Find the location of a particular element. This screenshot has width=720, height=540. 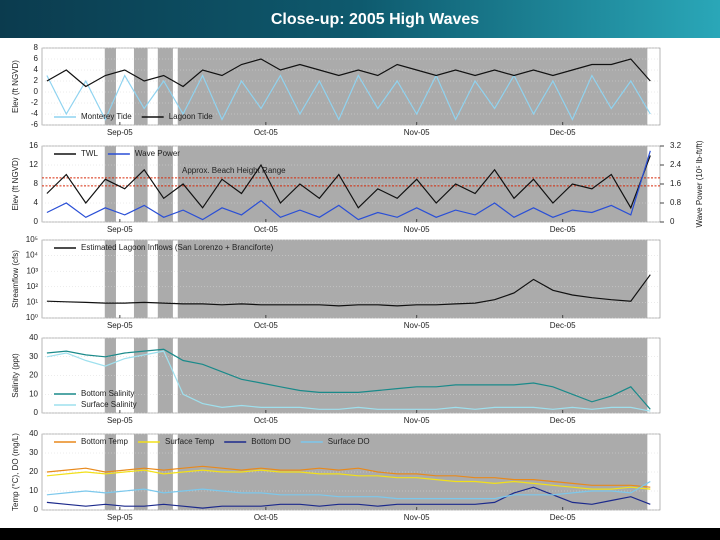

legend-label: Monterey Tide is located at coordinates (106, 116).